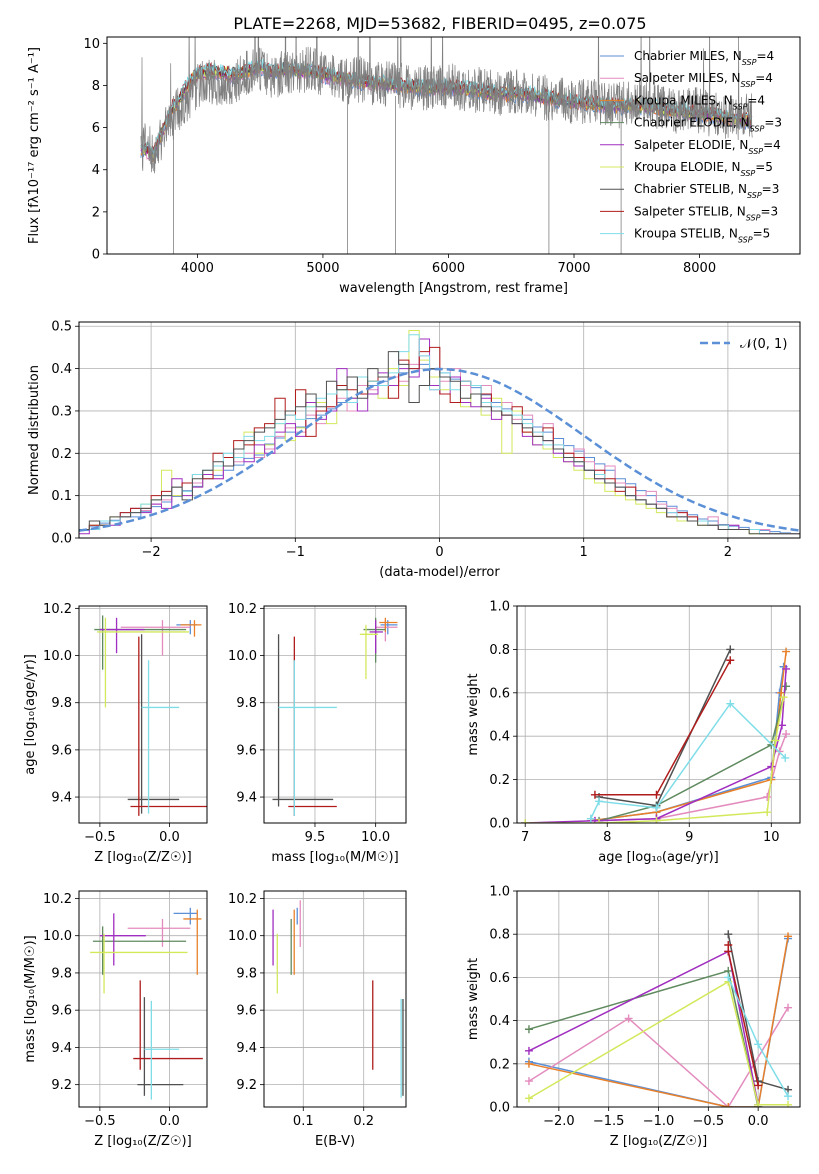 The width and height of the screenshot is (819, 1174). I want to click on x-tick-label: 7000, so click(573, 268).